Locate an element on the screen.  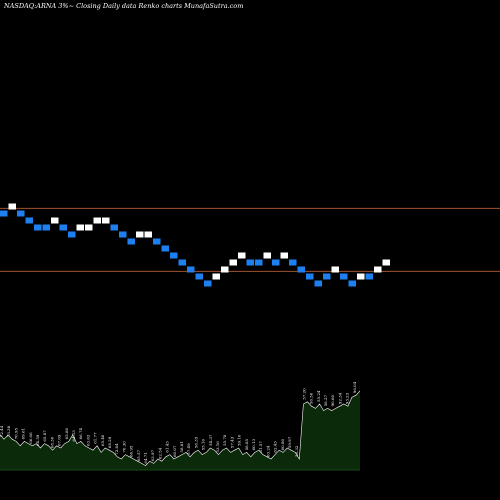
volume-label: 59.10 is located at coordinates (239, 440).